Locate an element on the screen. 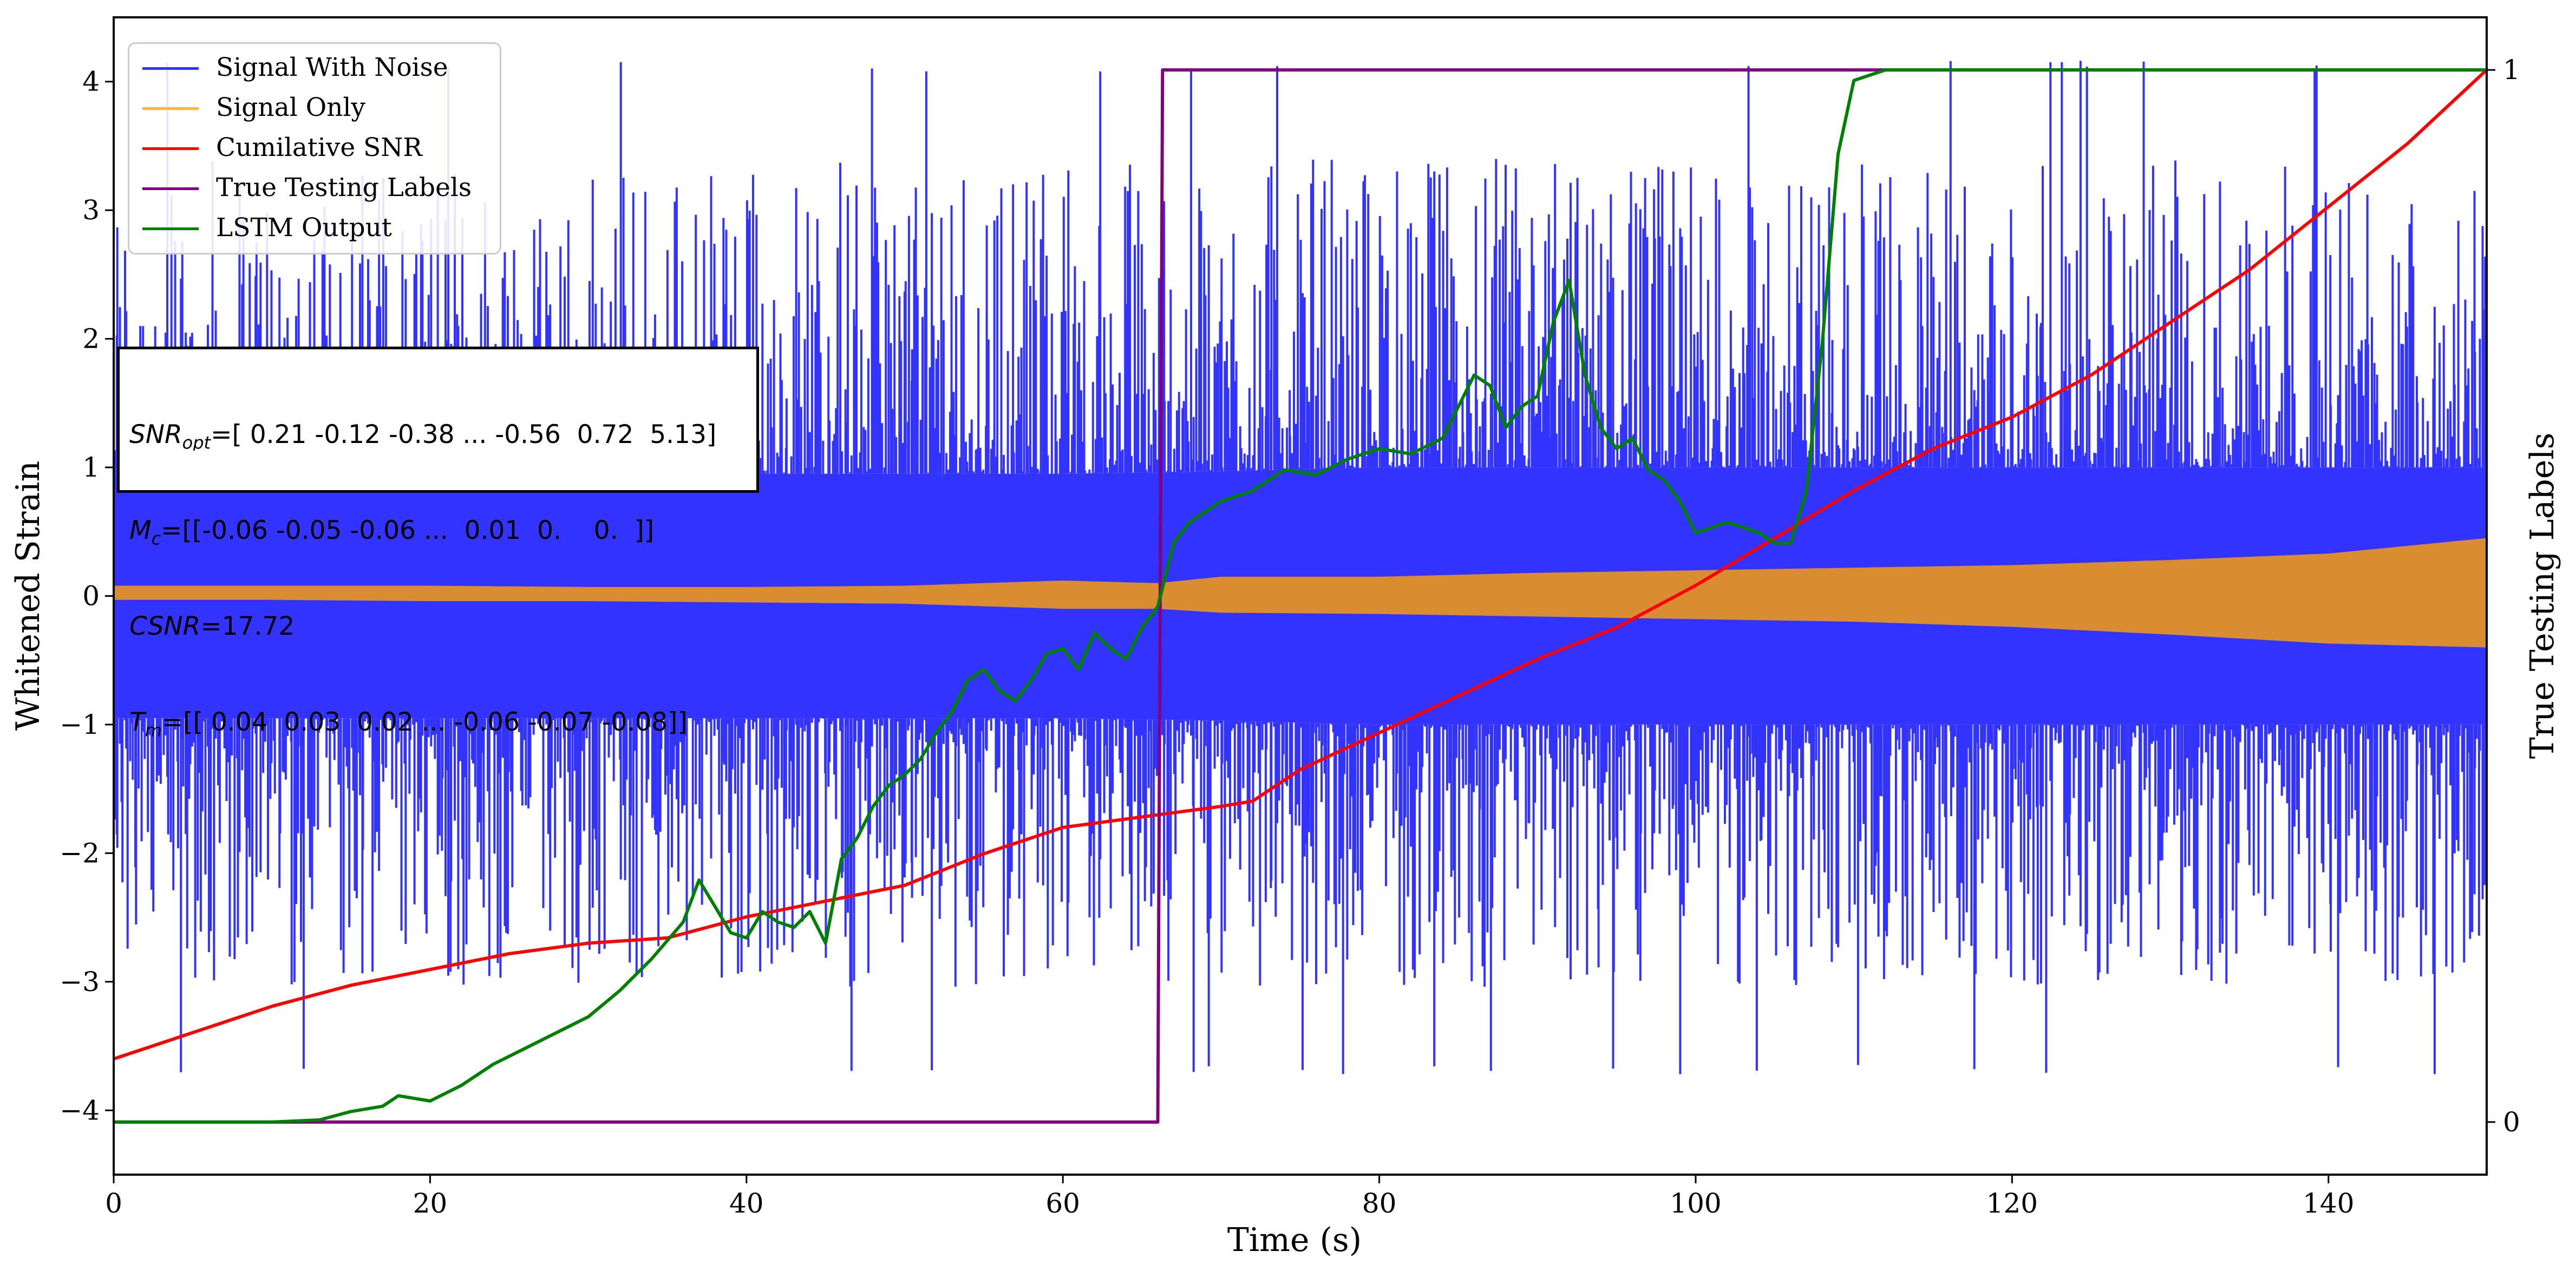 Image resolution: width=2576 pixels, height=1277 pixels. x-tick-label: 140 is located at coordinates (2328, 1203).